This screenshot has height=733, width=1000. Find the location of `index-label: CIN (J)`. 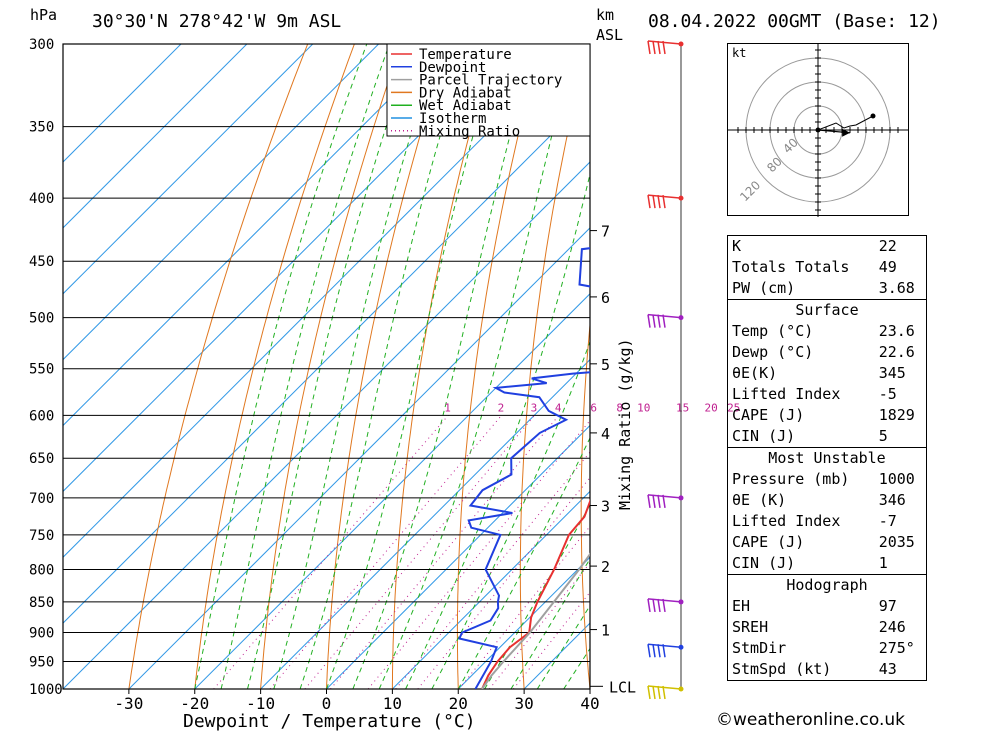

index-label: CIN (J) is located at coordinates (764, 436).